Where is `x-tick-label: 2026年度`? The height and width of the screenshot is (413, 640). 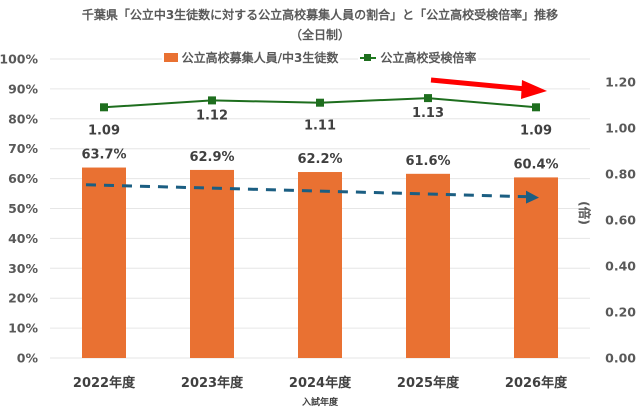 x-tick-label: 2026年度 is located at coordinates (536, 383).